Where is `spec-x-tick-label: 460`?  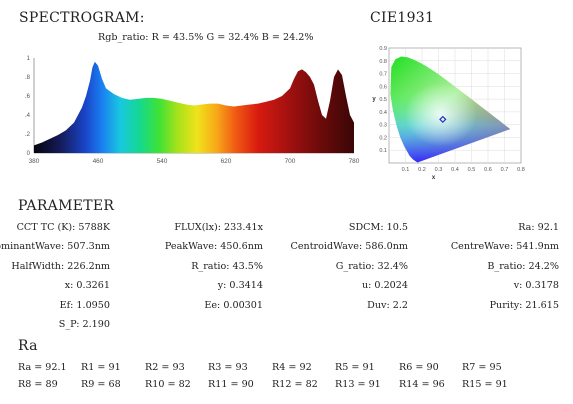
spec-x-tick-label: 460 is located at coordinates (98, 161).